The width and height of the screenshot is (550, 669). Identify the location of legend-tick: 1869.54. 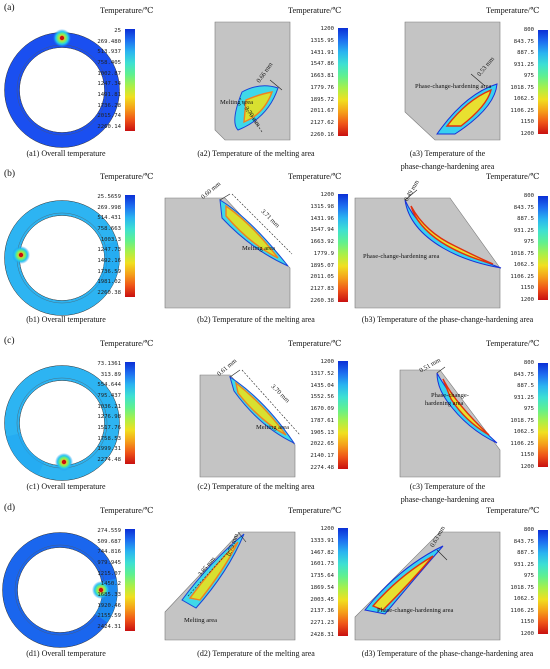
(322, 587).